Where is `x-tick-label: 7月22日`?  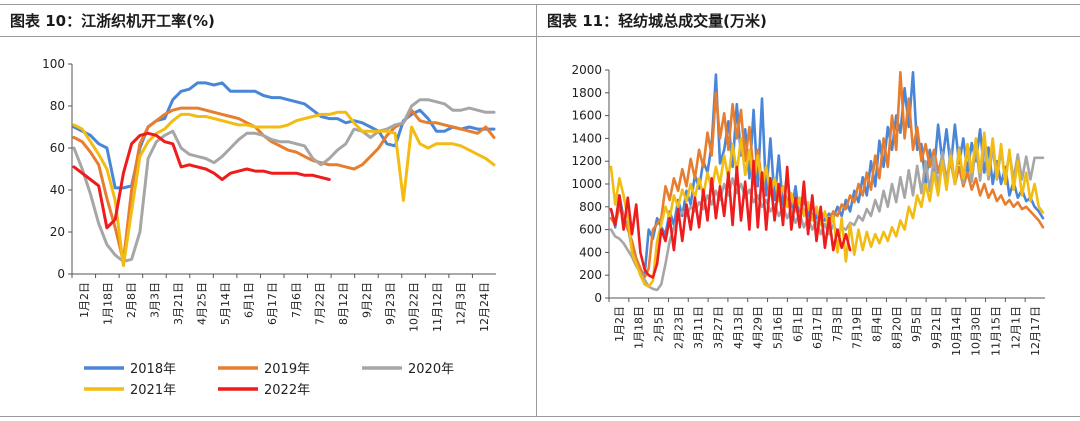 x-tick-label: 7月22日 is located at coordinates (319, 303).